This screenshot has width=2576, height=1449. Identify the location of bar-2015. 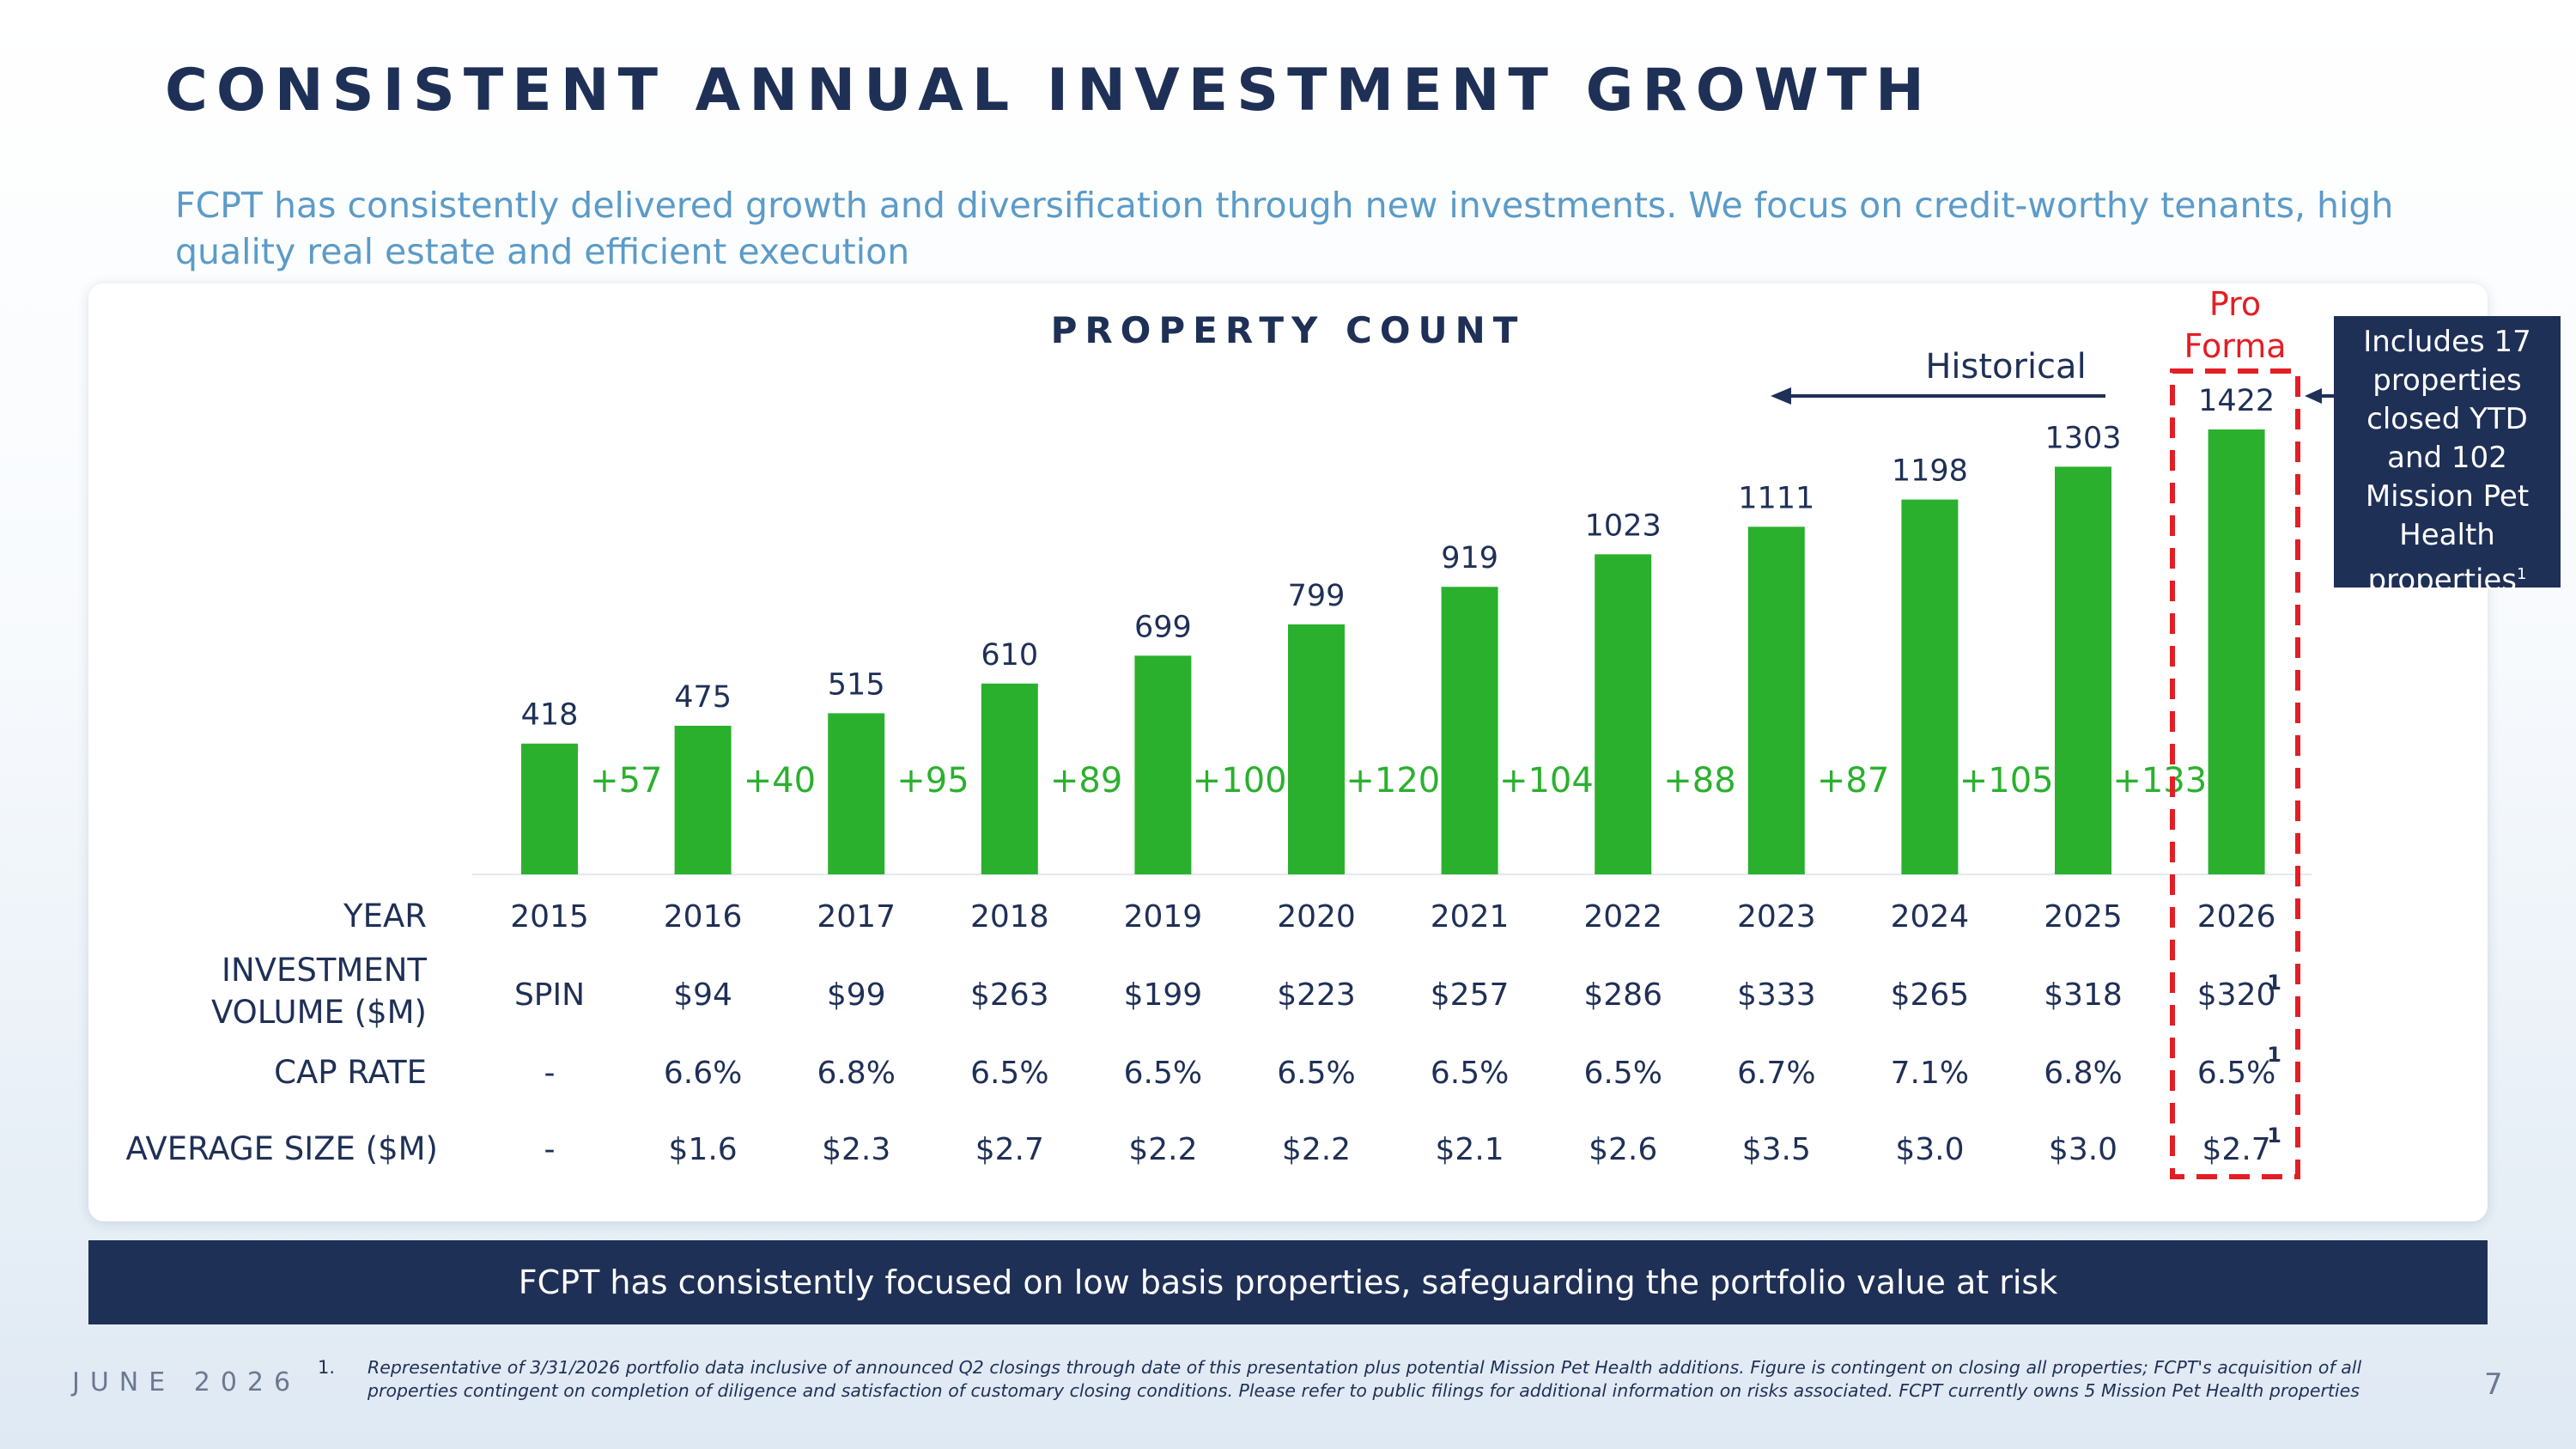
(550, 808).